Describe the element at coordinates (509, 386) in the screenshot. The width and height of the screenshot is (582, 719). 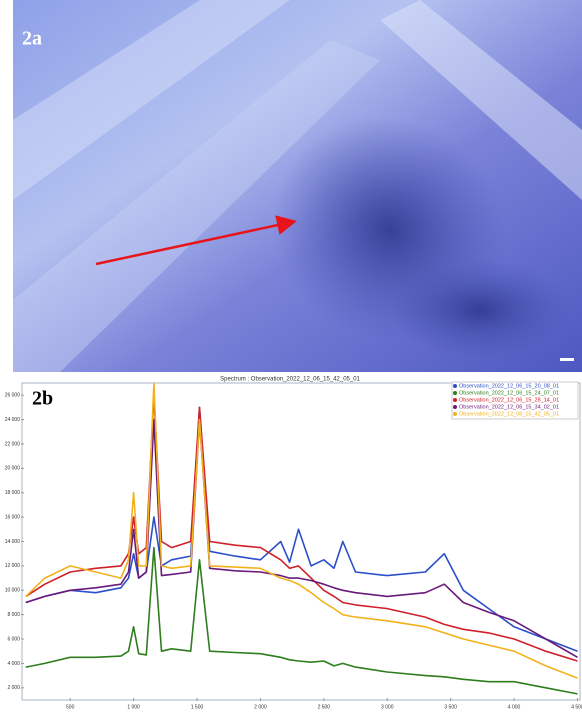
I see `legend-label: Observation_2022_12_06_15_20_08_01` at that location.